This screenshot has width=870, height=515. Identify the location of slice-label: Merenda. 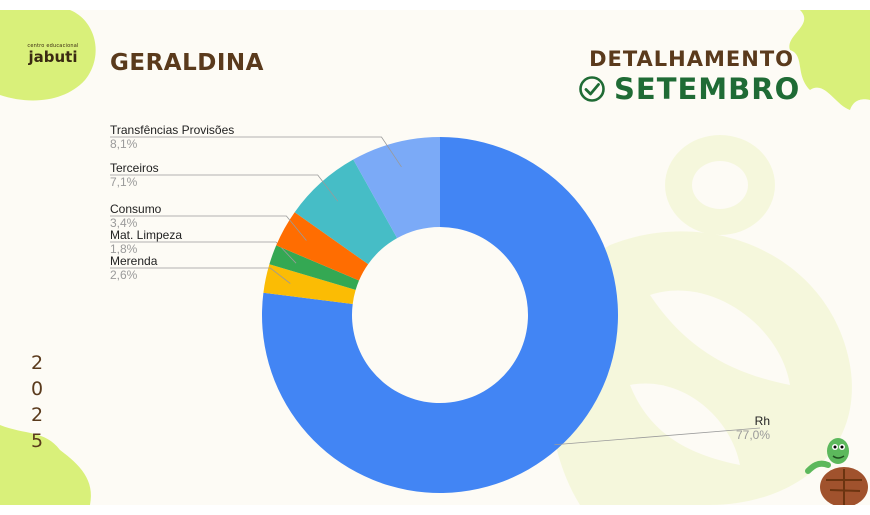
(134, 261).